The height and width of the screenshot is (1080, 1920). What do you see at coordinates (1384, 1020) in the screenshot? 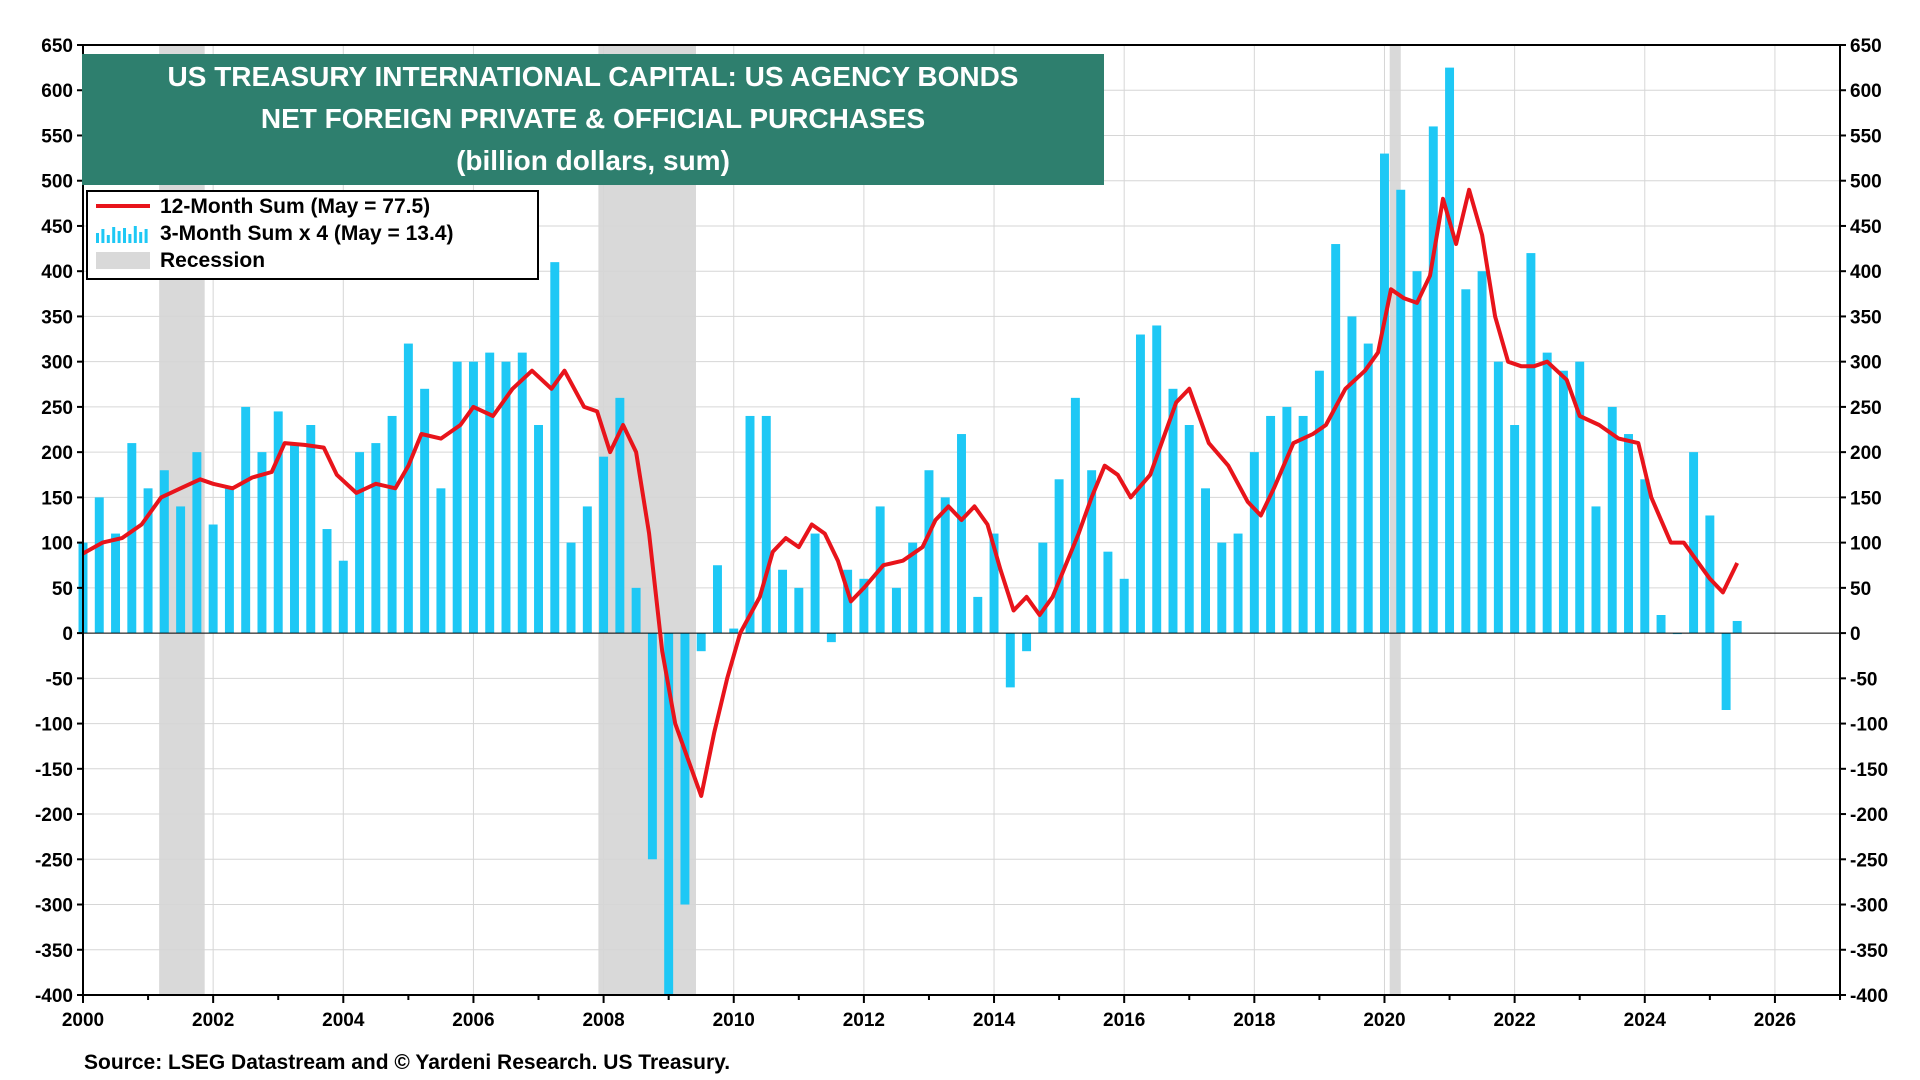
I see `x-tick-label: 2020` at bounding box center [1384, 1020].